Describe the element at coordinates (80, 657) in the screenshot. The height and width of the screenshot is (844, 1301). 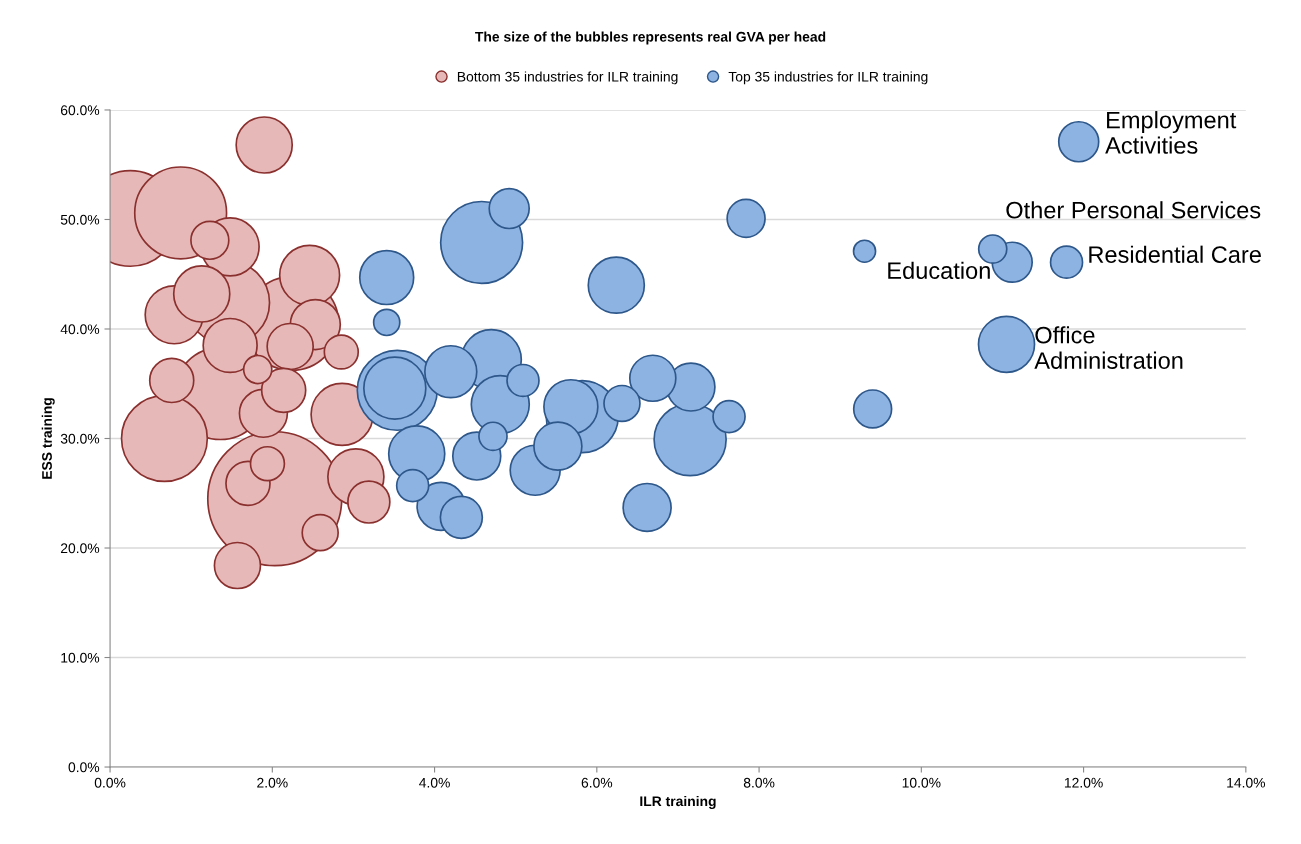
I see `y-tick-label: 10.0%` at that location.